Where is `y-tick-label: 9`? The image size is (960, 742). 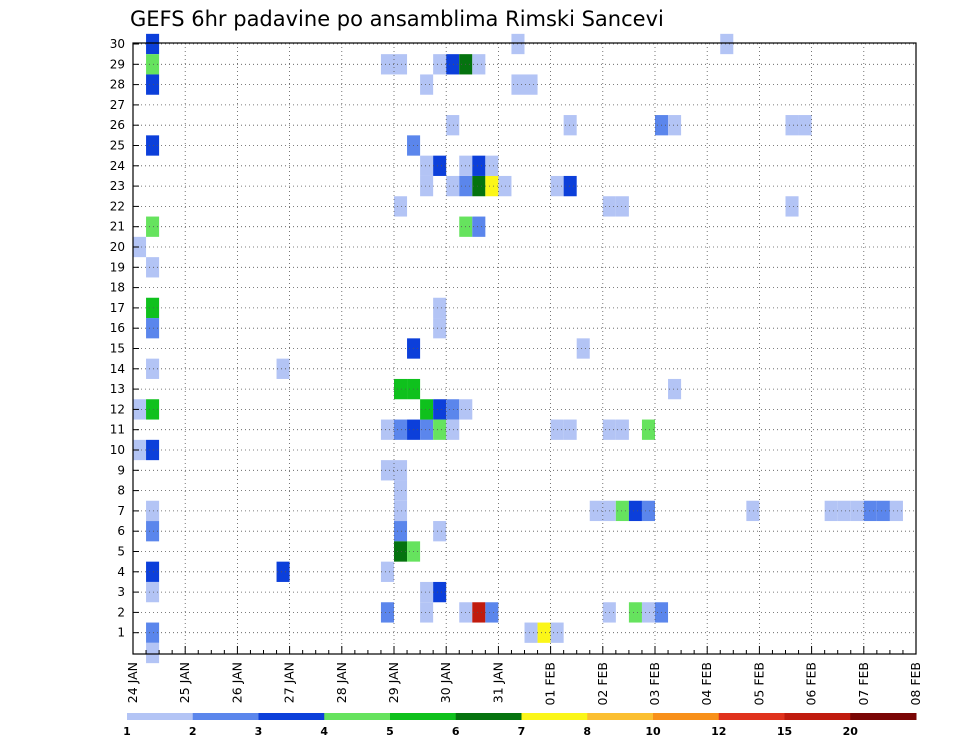
y-tick-label: 9 is located at coordinates (121, 470).